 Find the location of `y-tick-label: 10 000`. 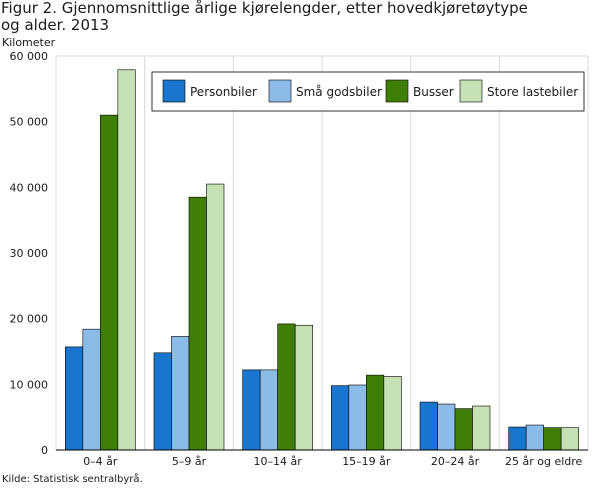

y-tick-label: 10 000 is located at coordinates (29, 384).